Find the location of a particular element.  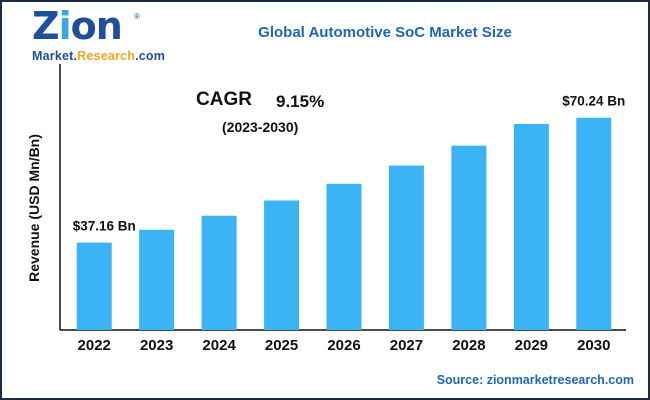

x-tick-label-2023: 2023 is located at coordinates (156, 345).